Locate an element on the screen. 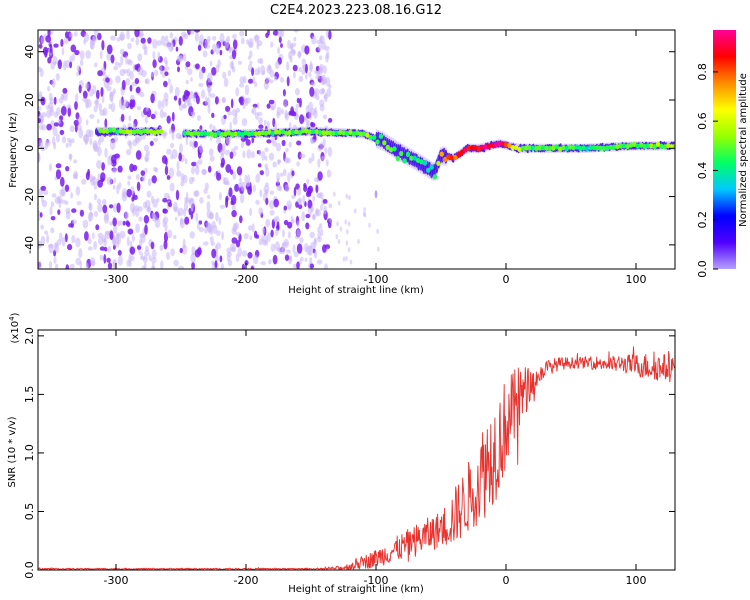 This screenshot has height=600, width=750. snr-y-label: SNR (10 * v/v) is located at coordinates (12, 451).